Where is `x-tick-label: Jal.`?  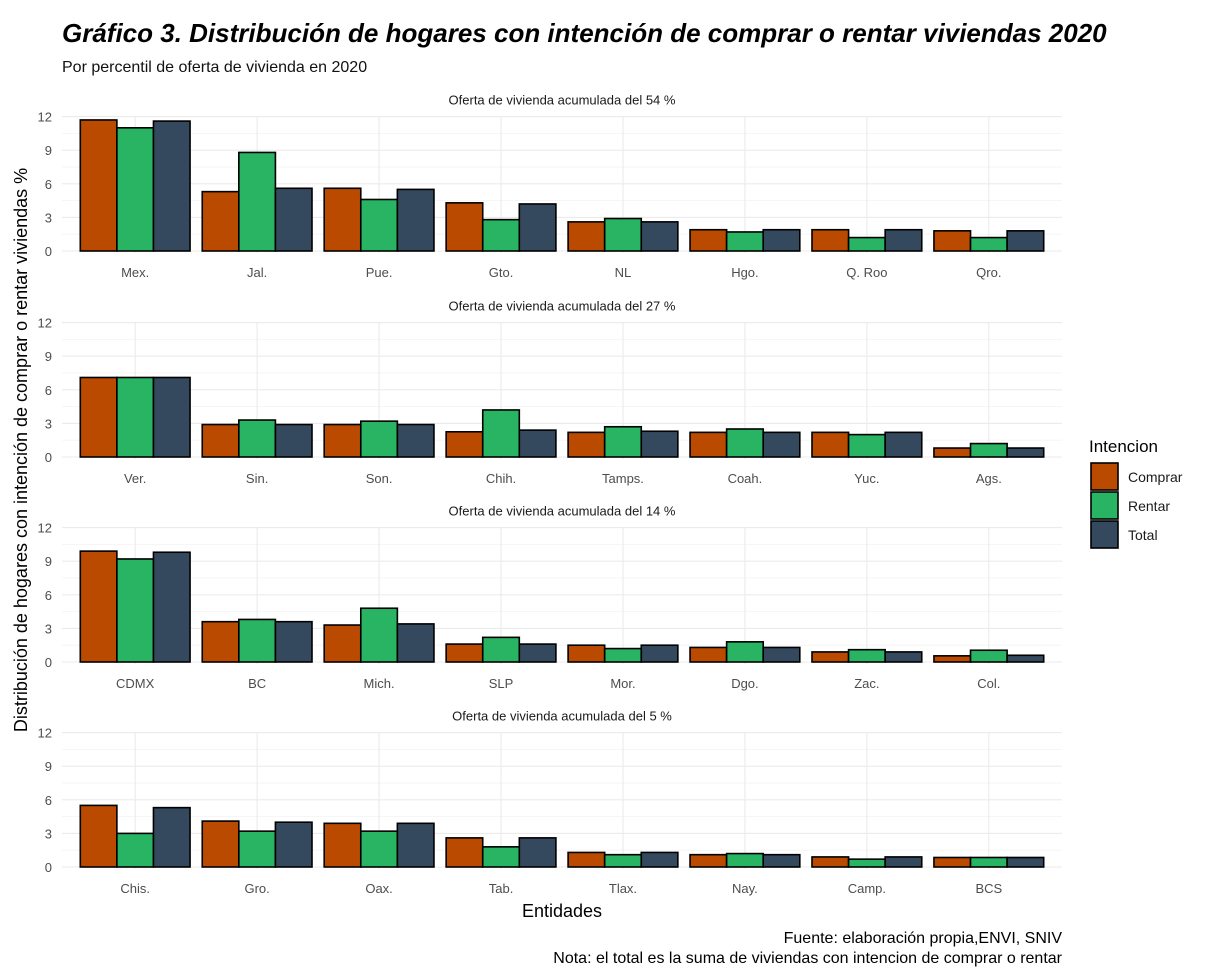
x-tick-label: Jal. is located at coordinates (257, 272).